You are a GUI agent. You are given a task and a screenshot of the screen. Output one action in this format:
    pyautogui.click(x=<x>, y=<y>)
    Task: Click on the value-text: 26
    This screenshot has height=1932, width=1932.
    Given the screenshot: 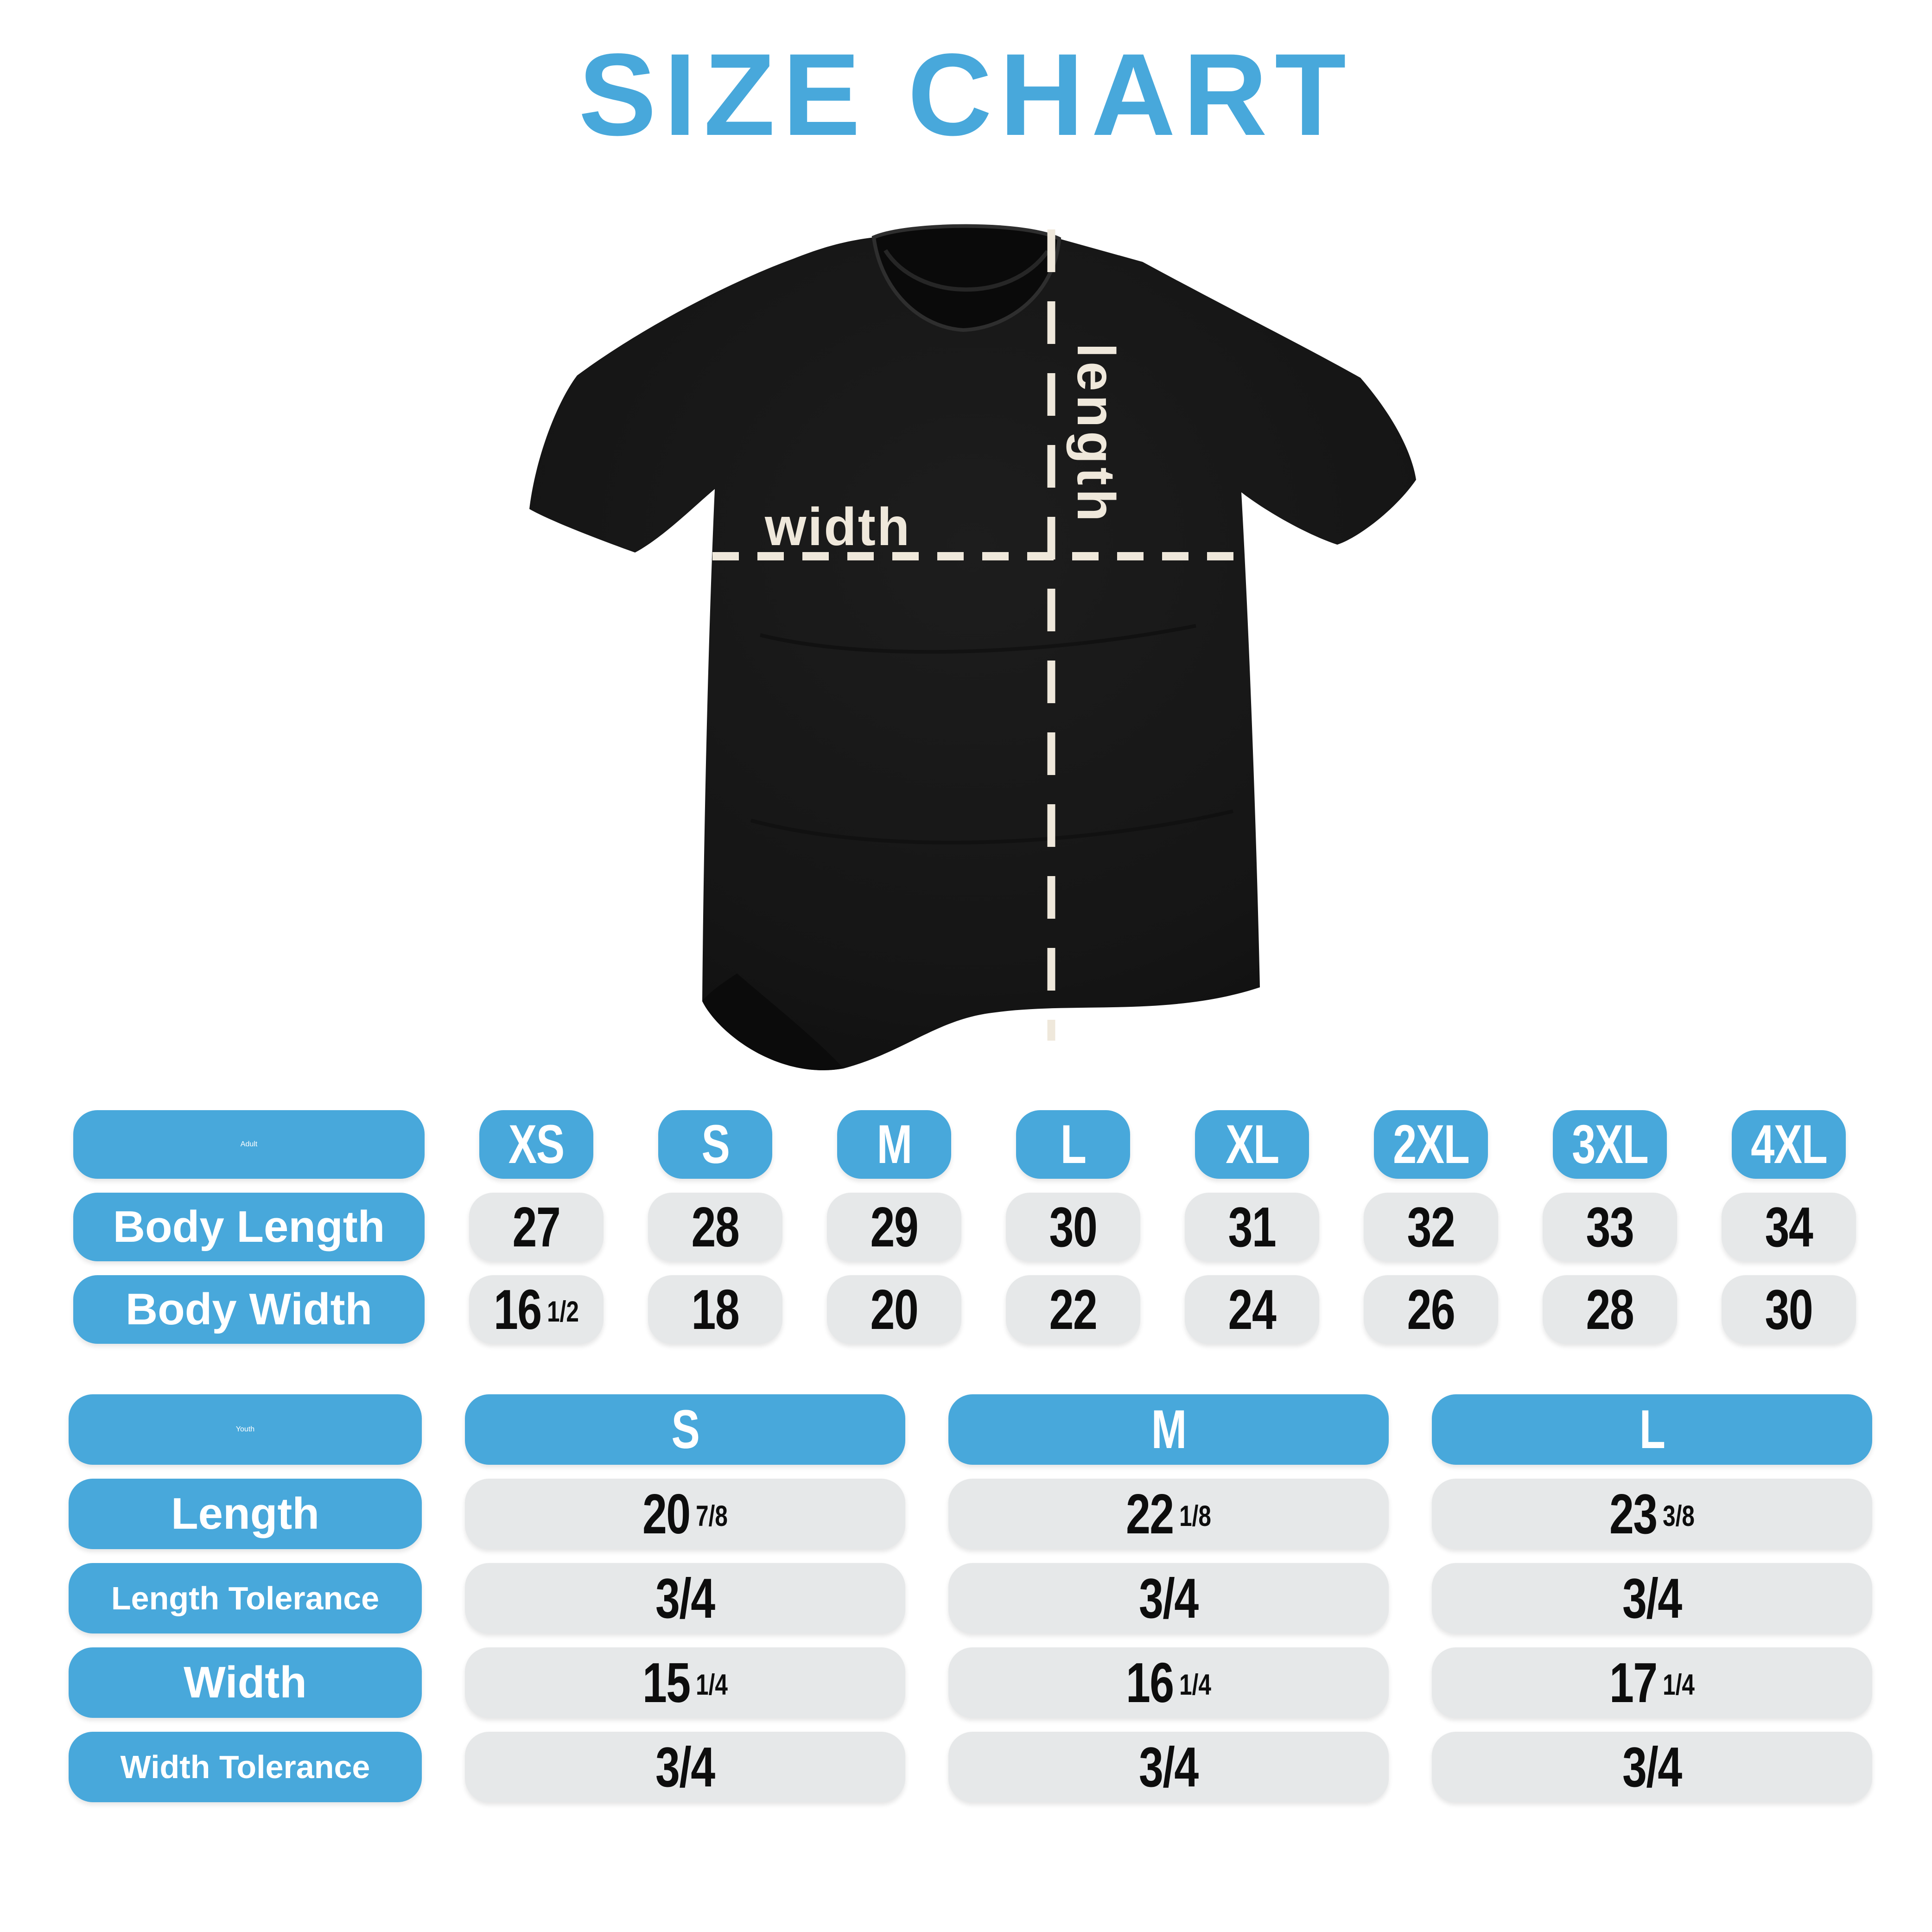 What is the action you would take?
    pyautogui.click(x=1431, y=1309)
    